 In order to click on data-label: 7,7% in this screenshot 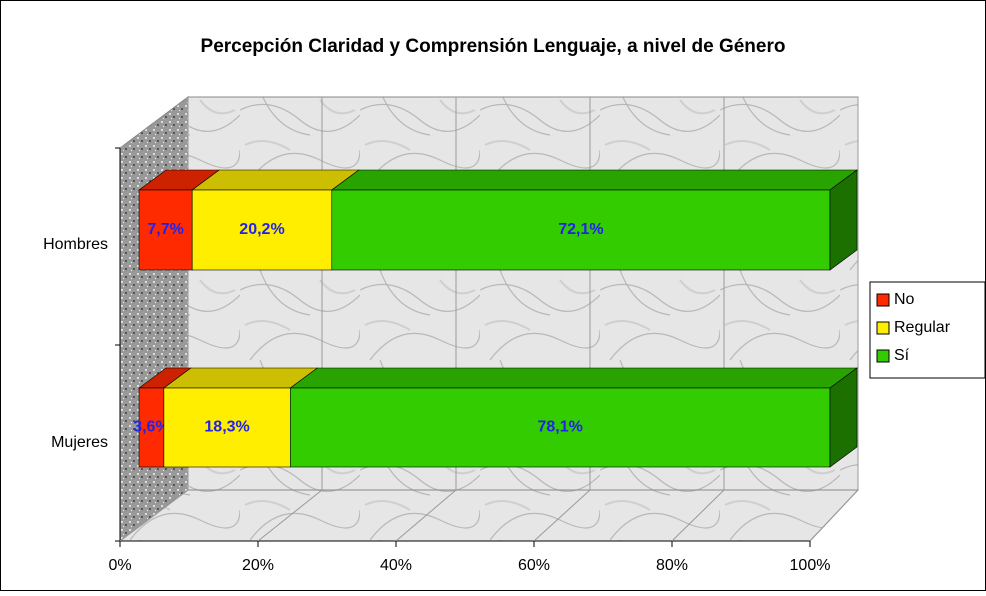, I will do `click(165, 229)`.